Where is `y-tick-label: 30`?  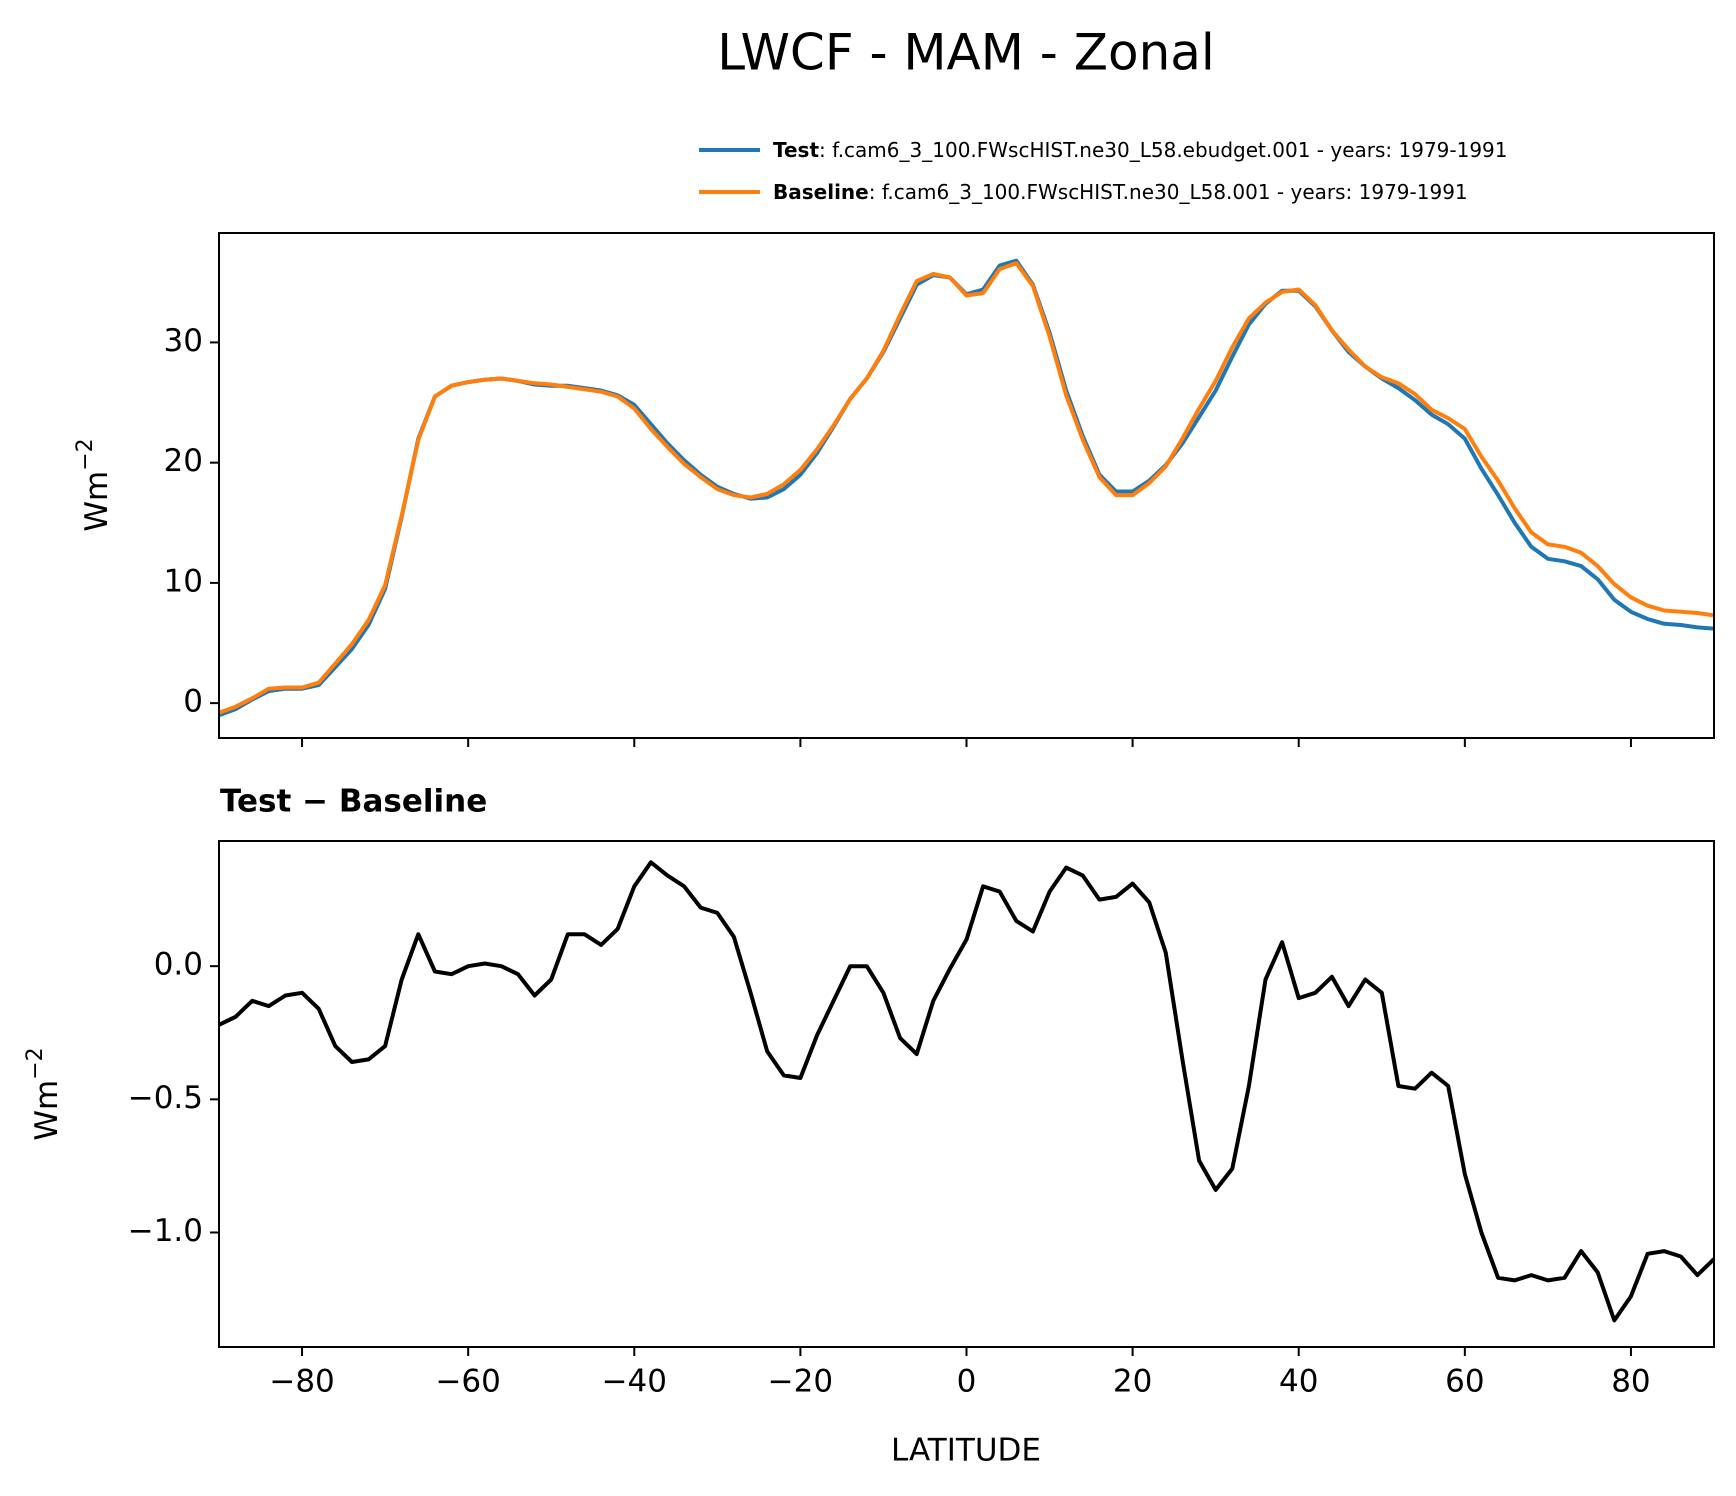
y-tick-label: 30 is located at coordinates (183, 341).